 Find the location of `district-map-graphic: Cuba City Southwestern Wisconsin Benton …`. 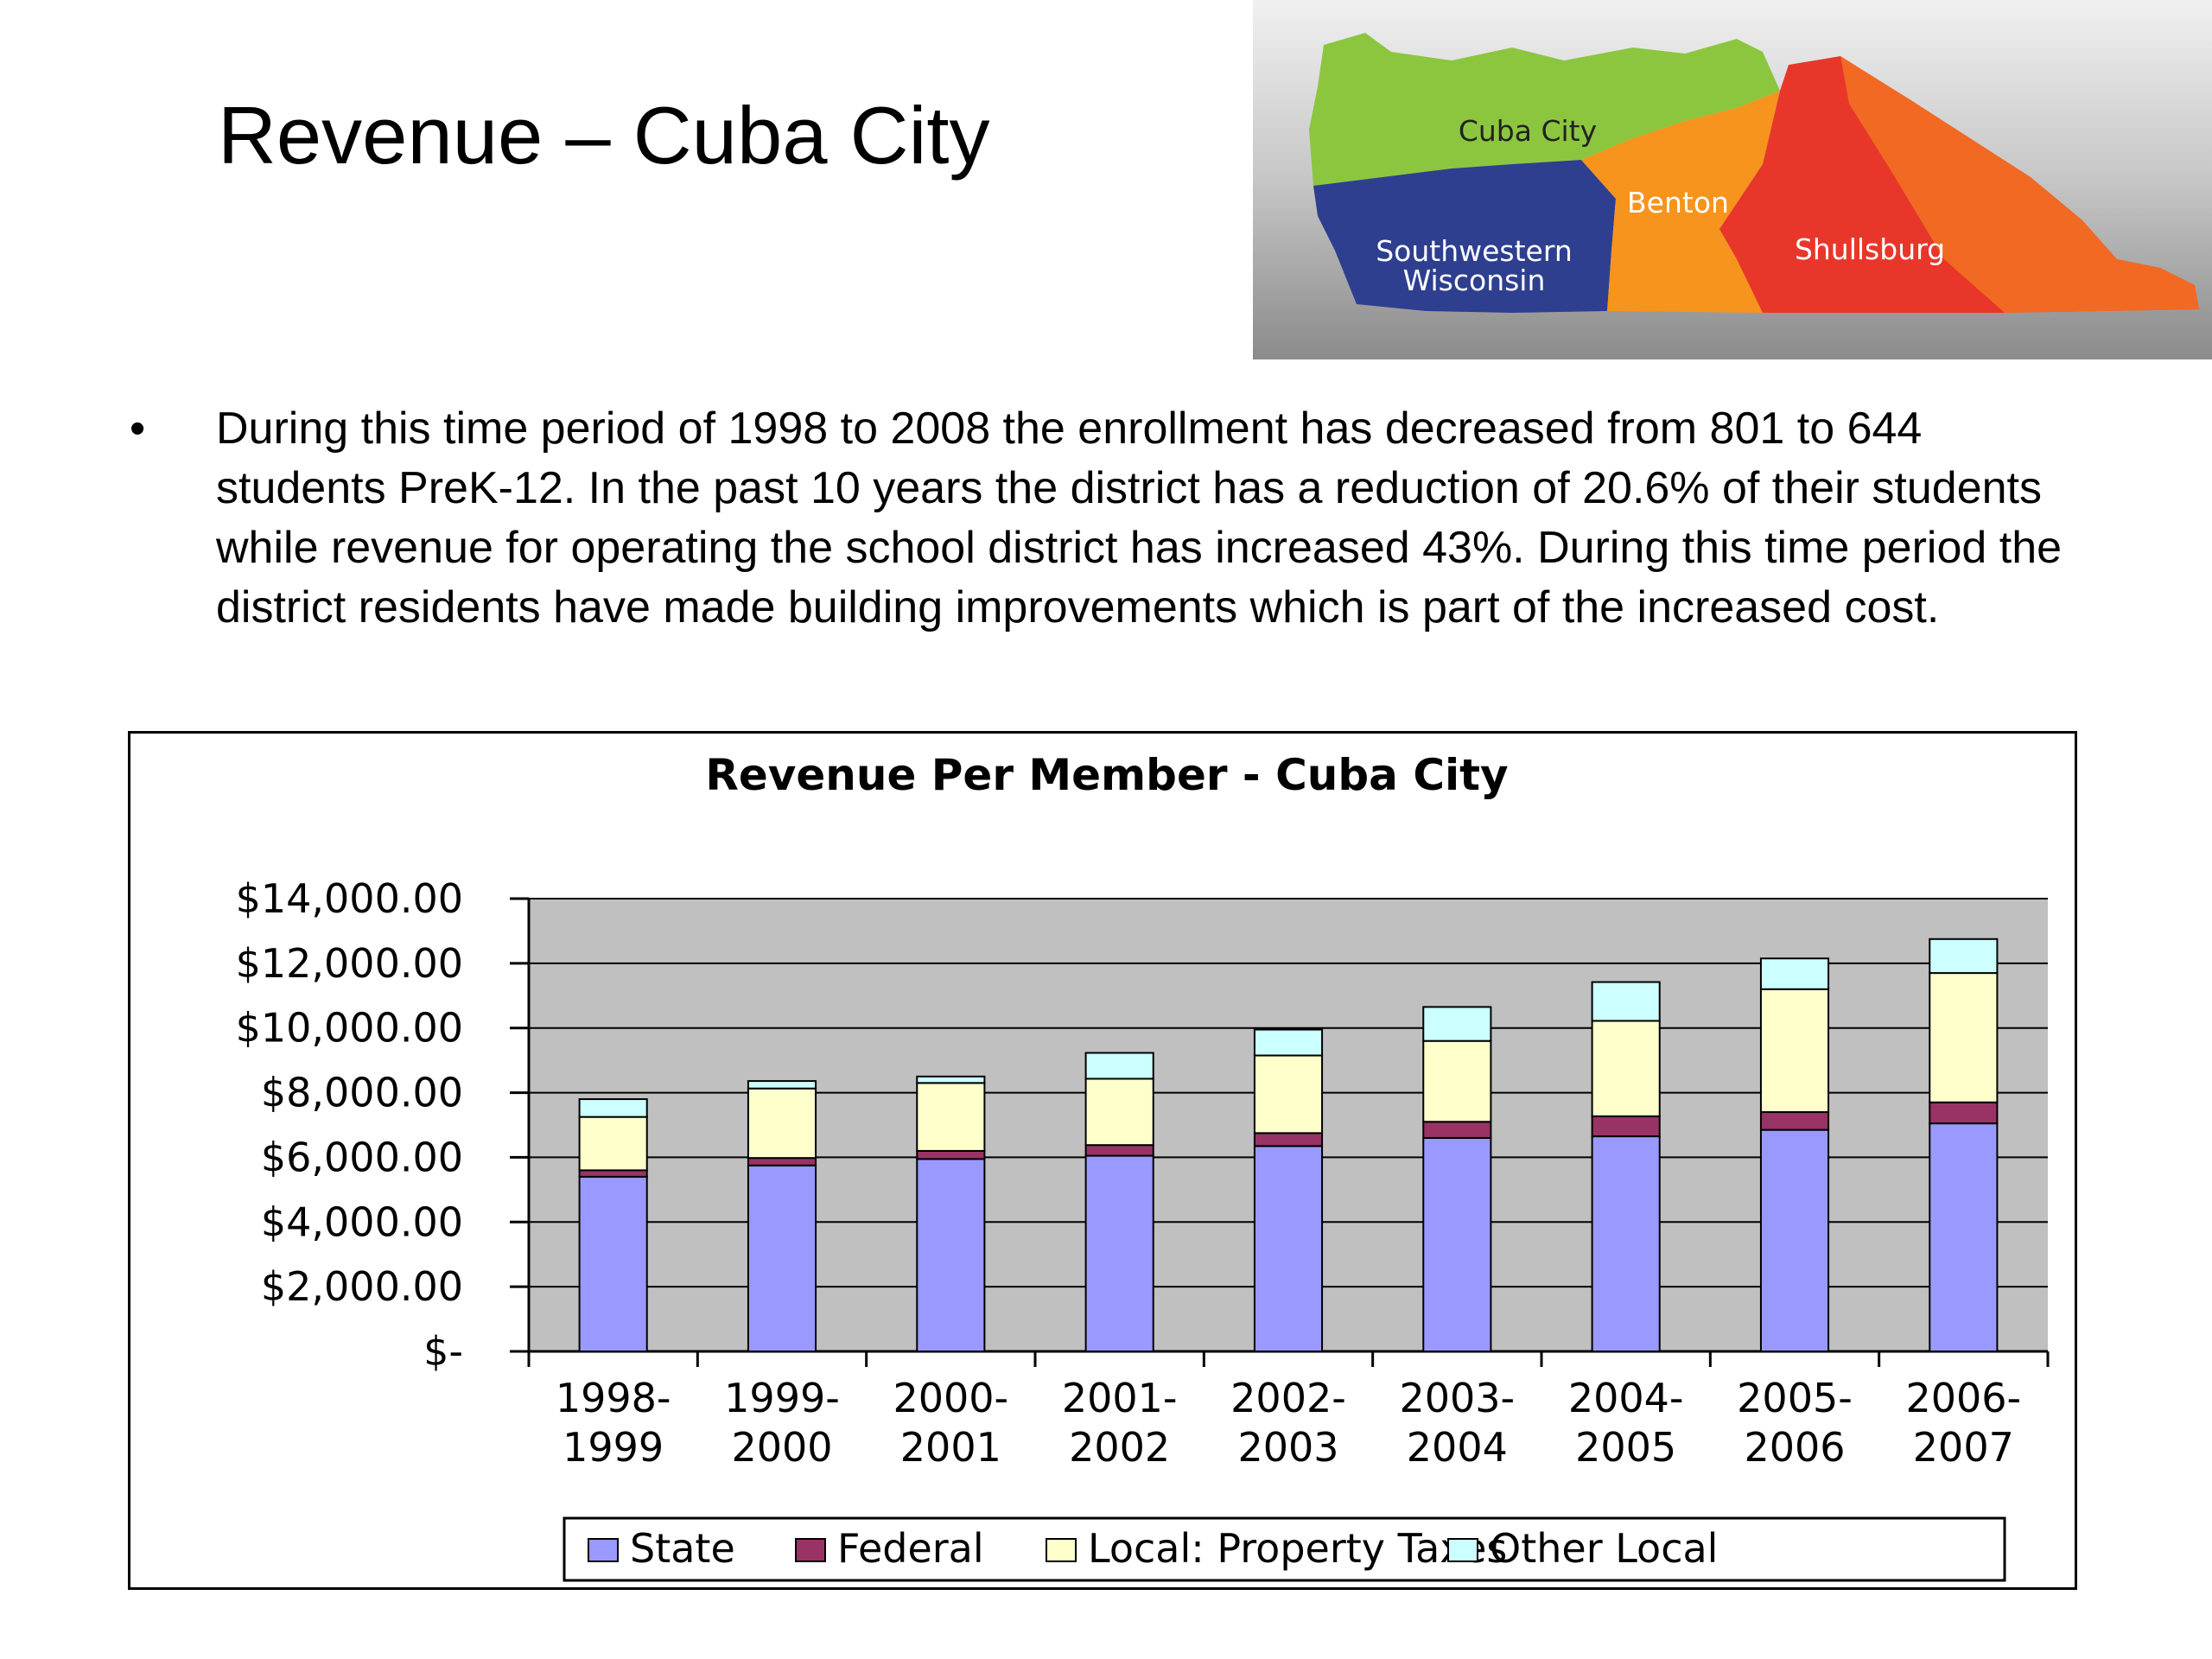

district-map-graphic: Cuba City Southwestern Wisconsin Benton … is located at coordinates (1754, 173).